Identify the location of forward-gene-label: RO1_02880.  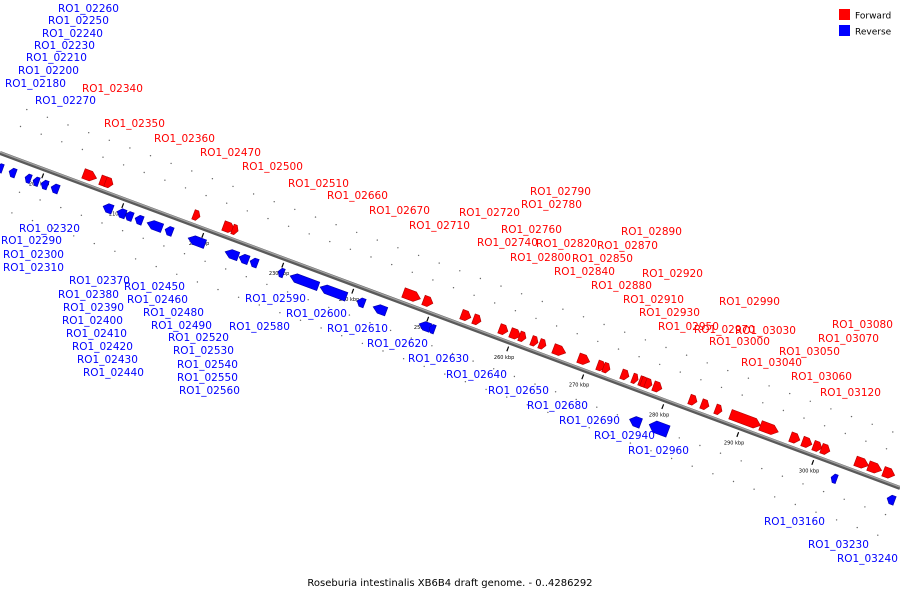
(621, 286).